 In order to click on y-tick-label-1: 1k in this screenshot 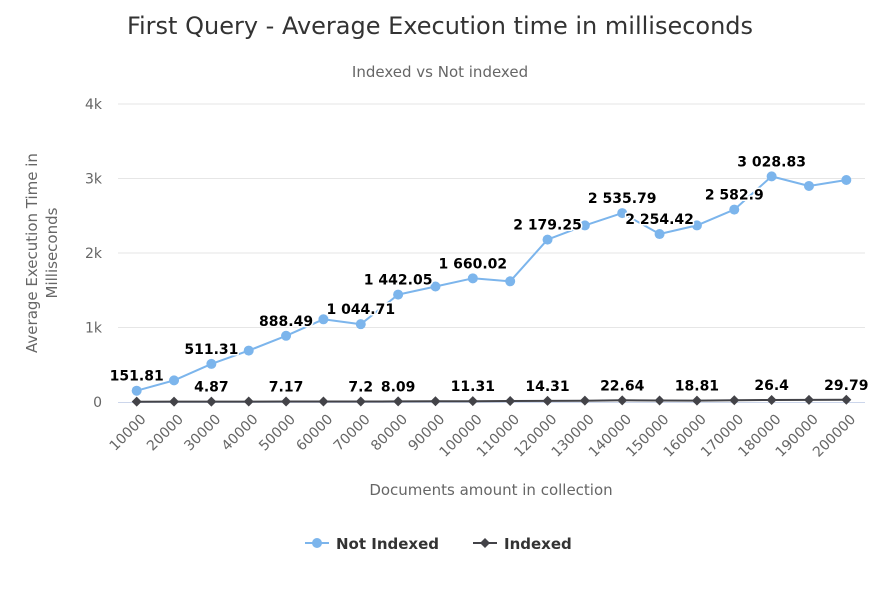, I will do `click(94, 329)`.